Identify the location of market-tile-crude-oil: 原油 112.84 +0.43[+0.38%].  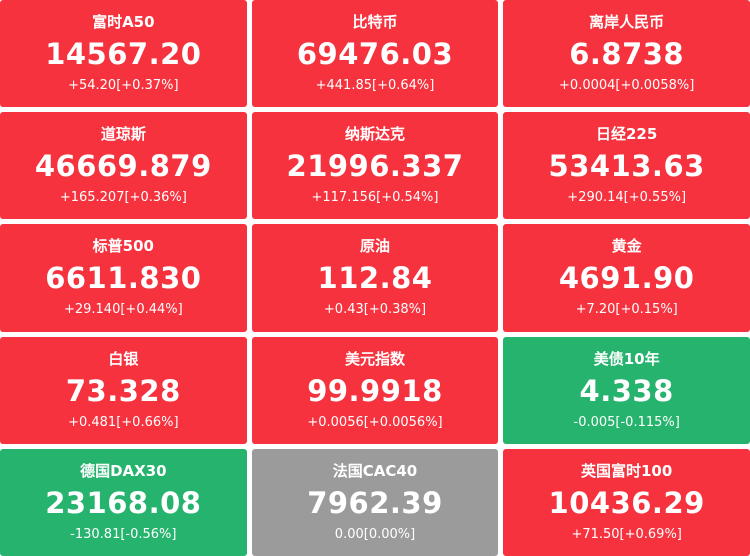
(375, 278).